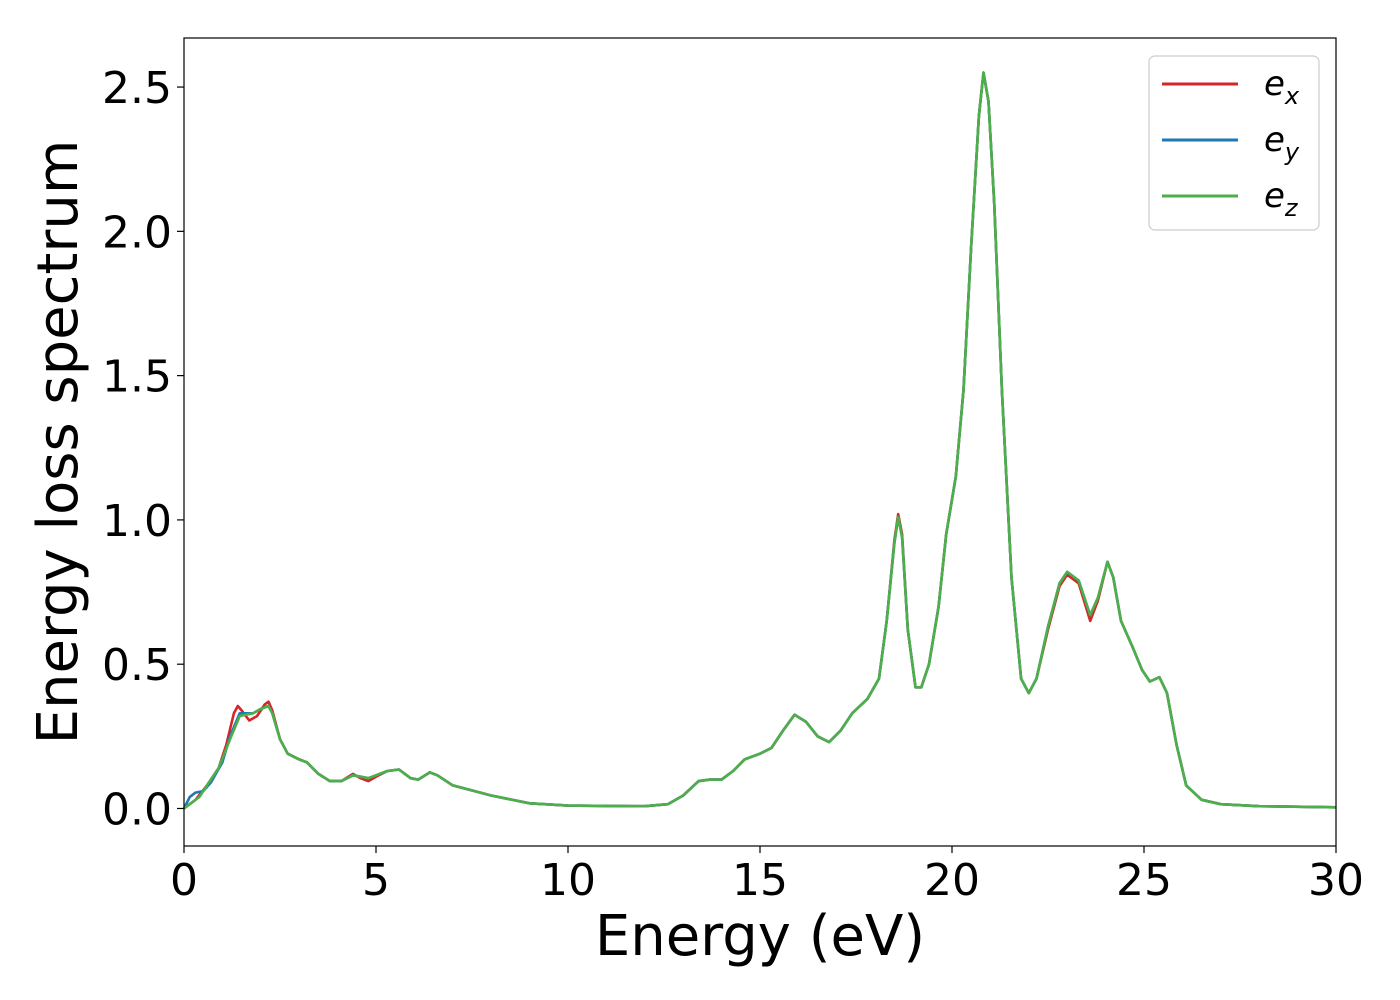  Describe the element at coordinates (568, 880) in the screenshot. I see `x-tick-label: 10` at that location.